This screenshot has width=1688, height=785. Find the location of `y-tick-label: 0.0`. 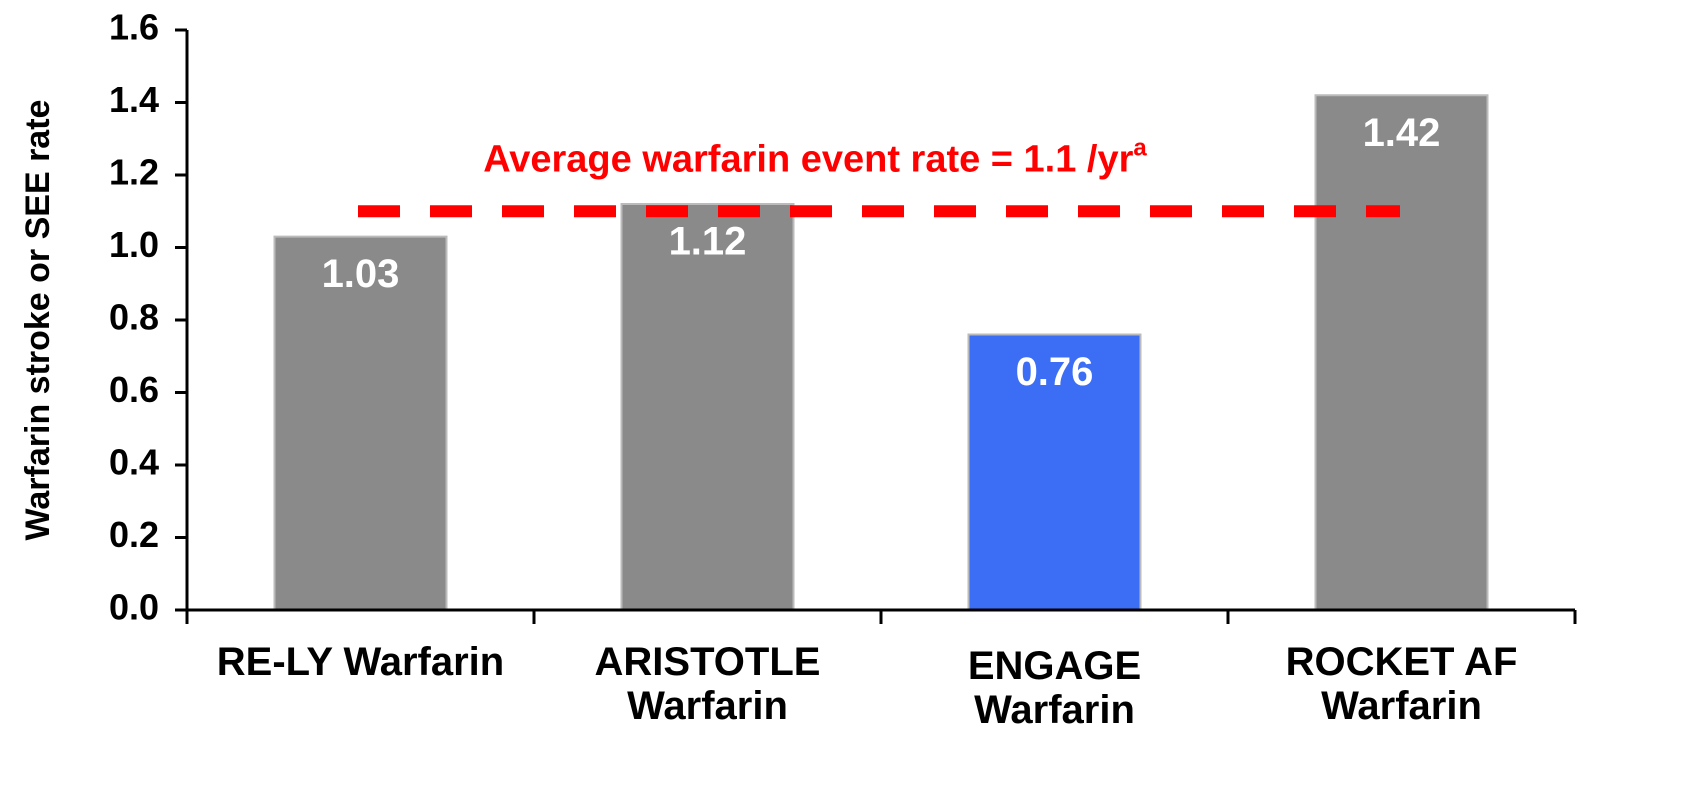

y-tick-label: 0.0 is located at coordinates (134, 607).